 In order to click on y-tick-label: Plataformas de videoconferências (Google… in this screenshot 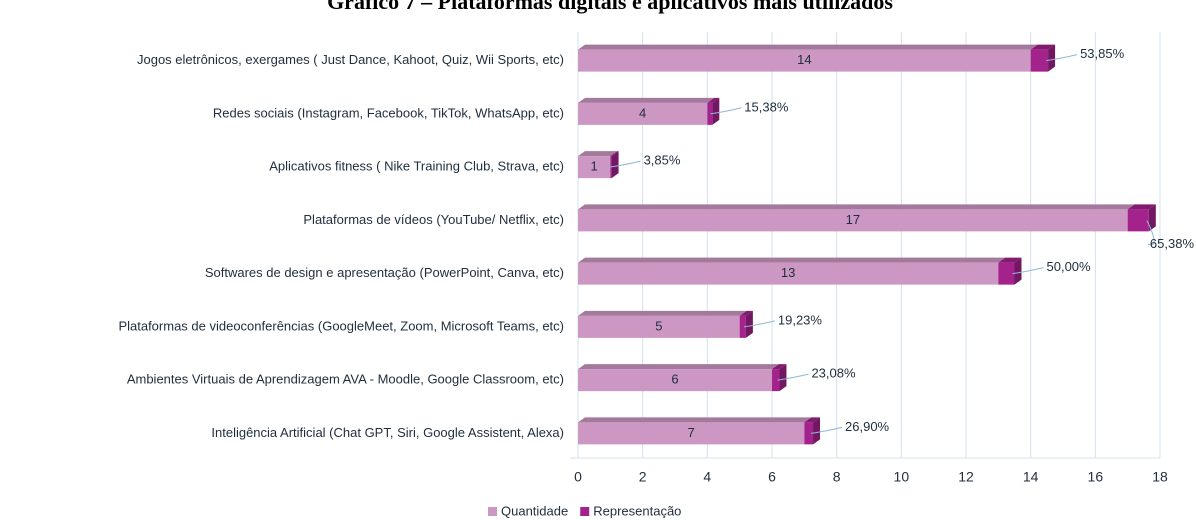, I will do `click(341, 325)`.